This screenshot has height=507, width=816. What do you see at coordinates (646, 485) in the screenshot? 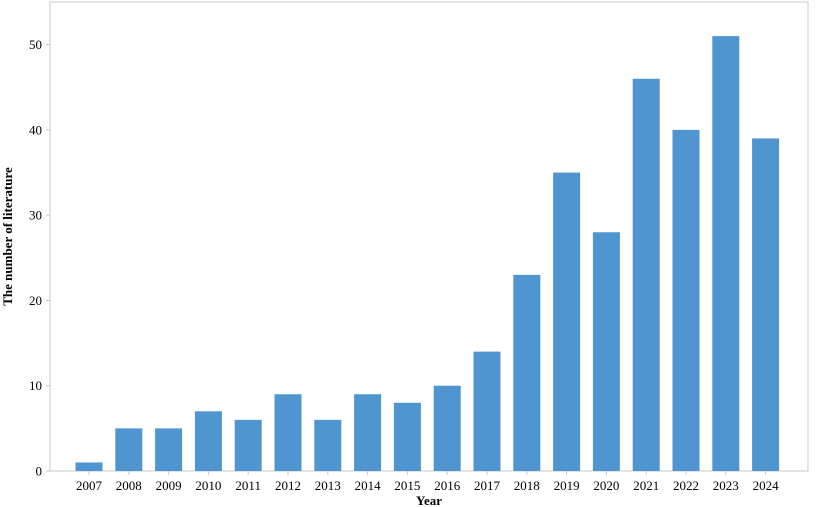
I see `x-tick-label: 2021` at bounding box center [646, 485].